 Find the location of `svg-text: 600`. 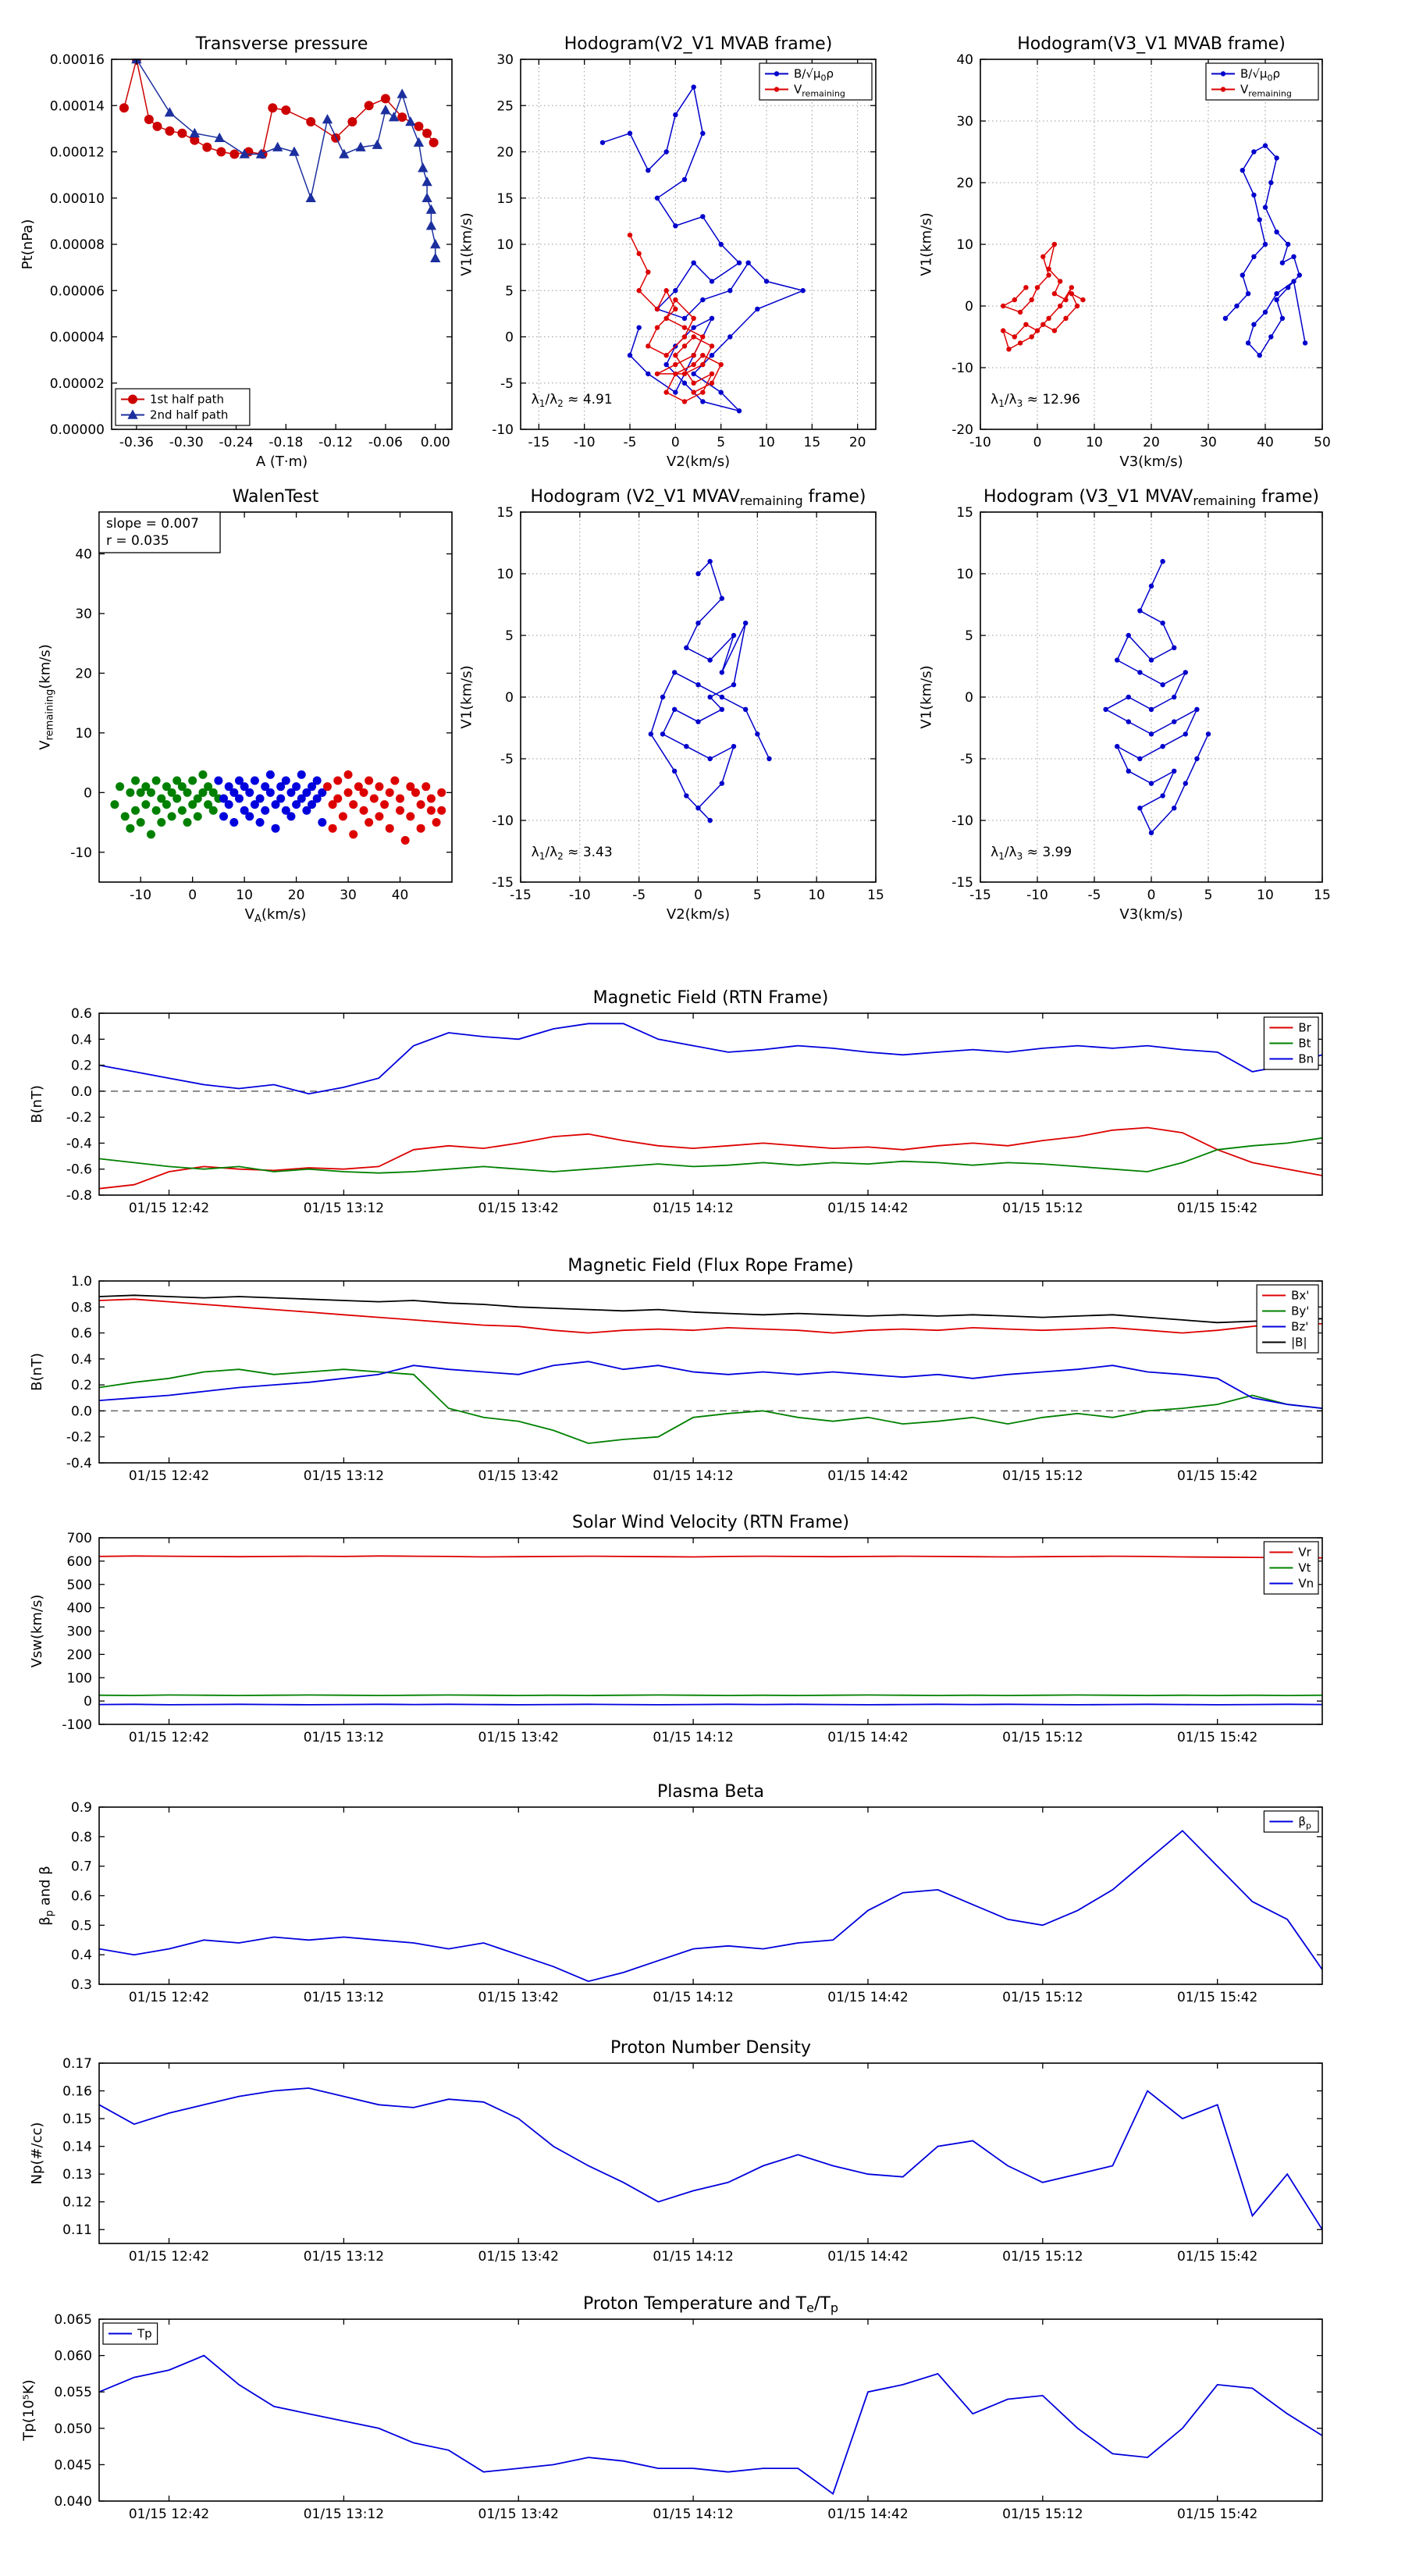

svg-text: 600 is located at coordinates (80, 1562).